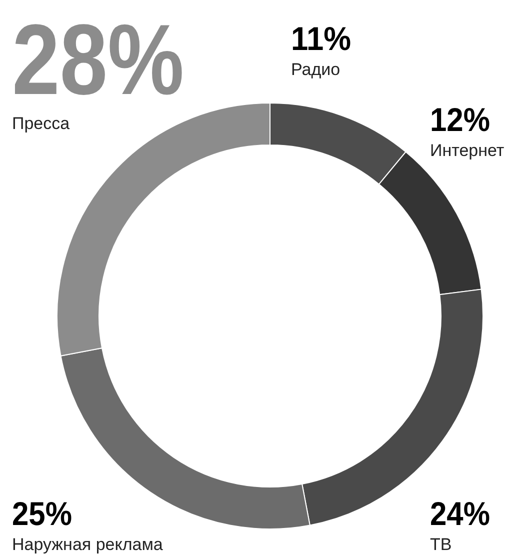 This screenshot has height=556, width=526. What do you see at coordinates (88, 544) in the screenshot?
I see `slice-label: Наружная реклама` at bounding box center [88, 544].